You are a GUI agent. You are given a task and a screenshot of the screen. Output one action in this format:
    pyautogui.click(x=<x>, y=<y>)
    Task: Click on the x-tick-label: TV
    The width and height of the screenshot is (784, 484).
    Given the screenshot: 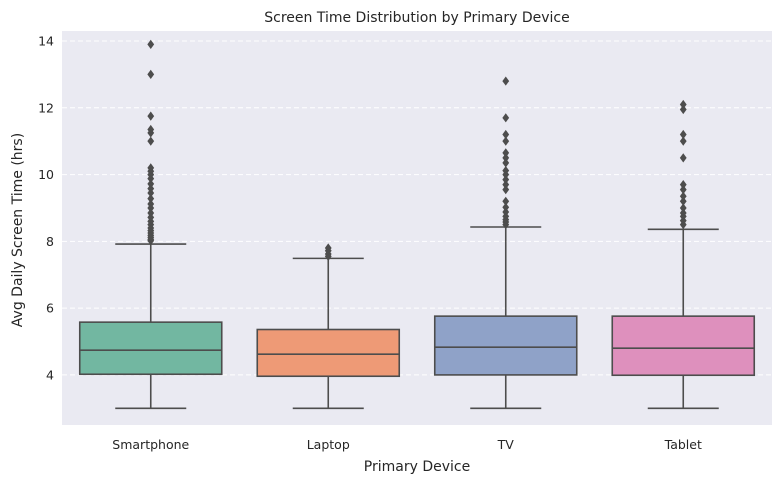 What is the action you would take?
    pyautogui.click(x=506, y=444)
    